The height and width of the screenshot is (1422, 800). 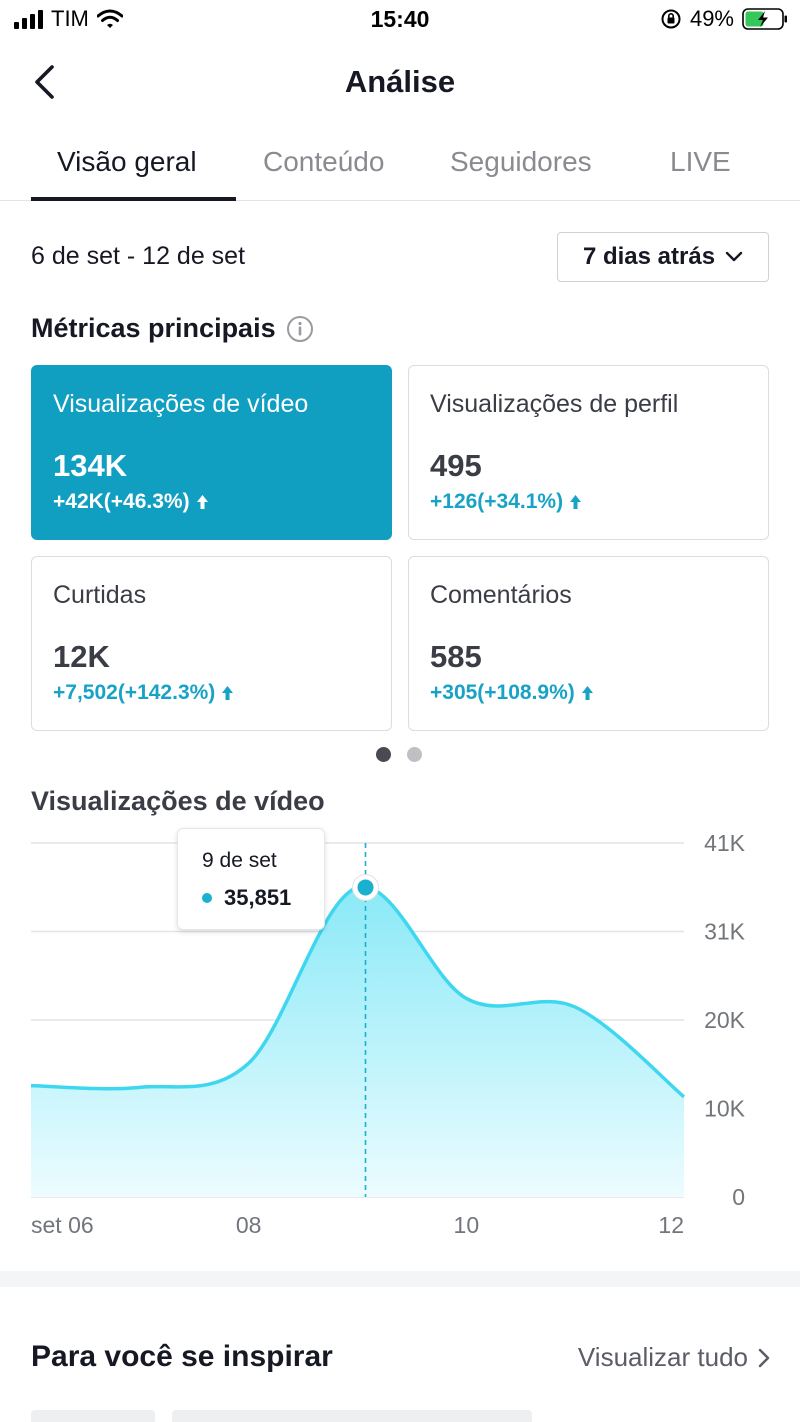 I want to click on status-right: 49%, so click(x=724, y=19).